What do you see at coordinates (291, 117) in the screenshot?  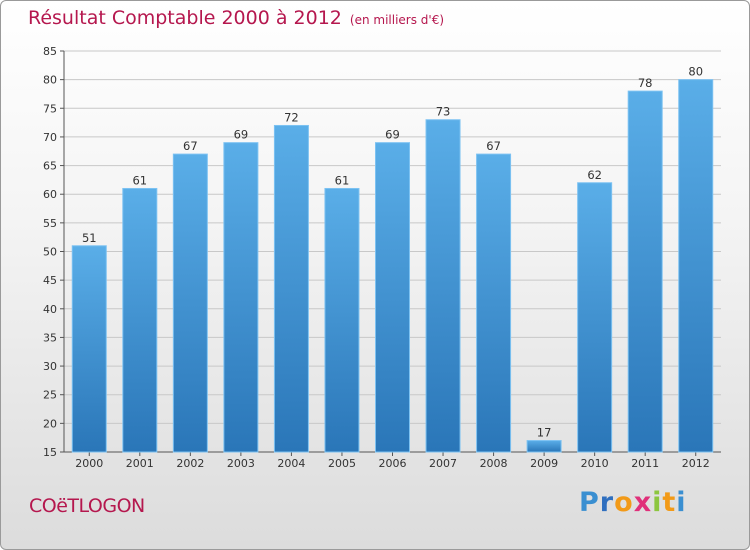 I see `value-label-2004: 72` at bounding box center [291, 117].